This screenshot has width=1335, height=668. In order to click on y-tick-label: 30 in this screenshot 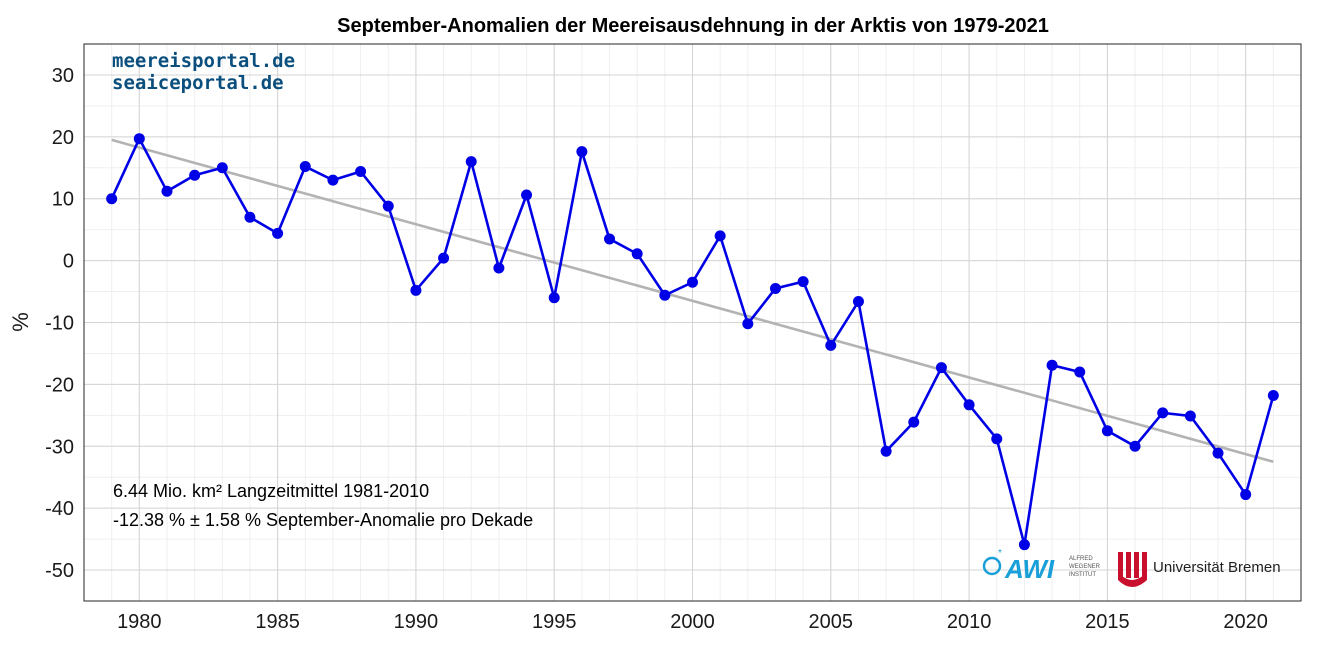, I will do `click(63, 76)`.